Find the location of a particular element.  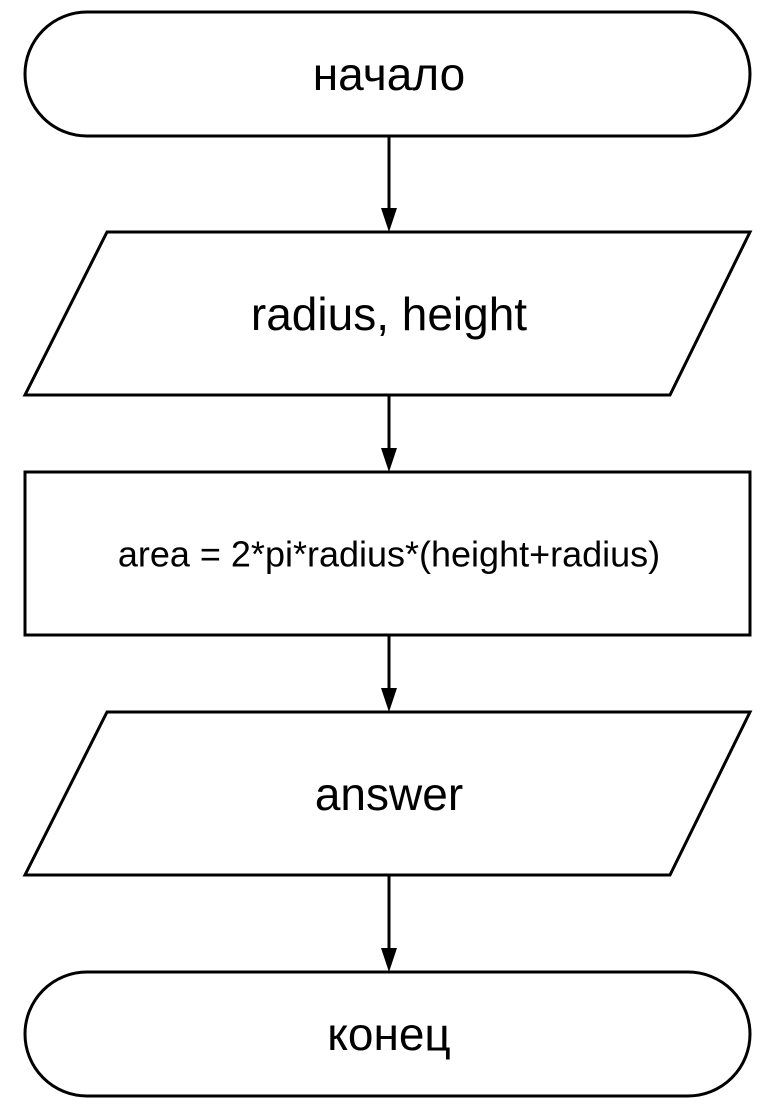

output-label: answer is located at coordinates (389, 794).